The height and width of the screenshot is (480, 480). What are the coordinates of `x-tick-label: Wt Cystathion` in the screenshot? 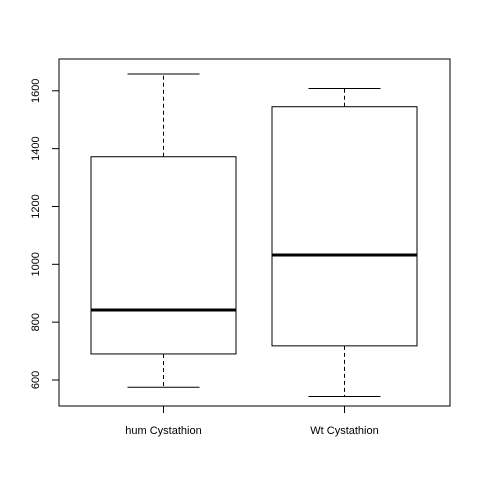 It's located at (344, 431).